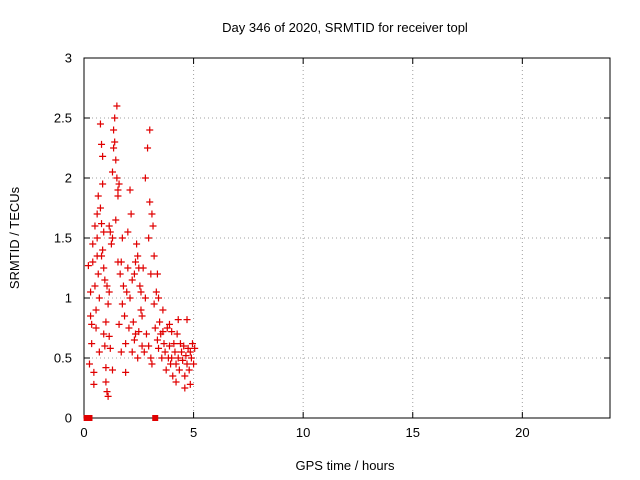 This screenshot has height=480, width=640. Describe the element at coordinates (68, 58) in the screenshot. I see `y-tick-label: 3` at that location.